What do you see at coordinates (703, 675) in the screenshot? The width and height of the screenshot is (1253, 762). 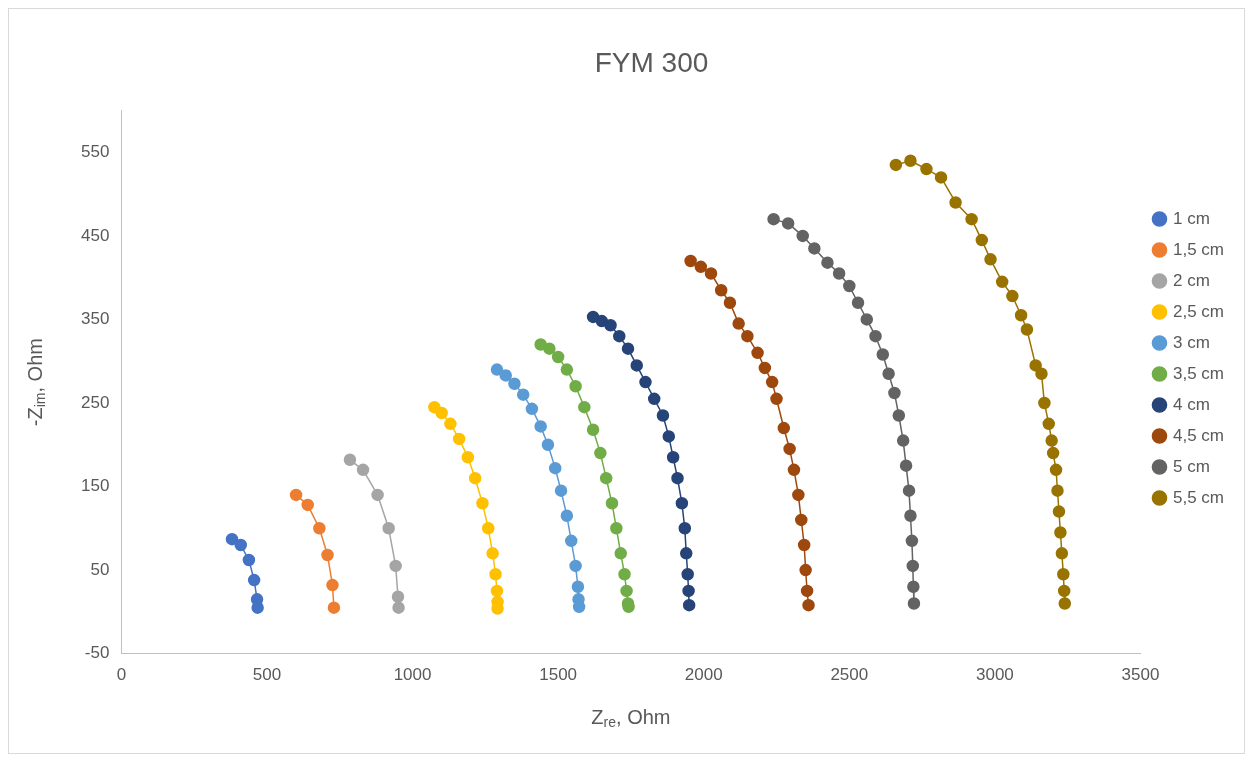 I see `x-tick-label: 2000` at bounding box center [703, 675].